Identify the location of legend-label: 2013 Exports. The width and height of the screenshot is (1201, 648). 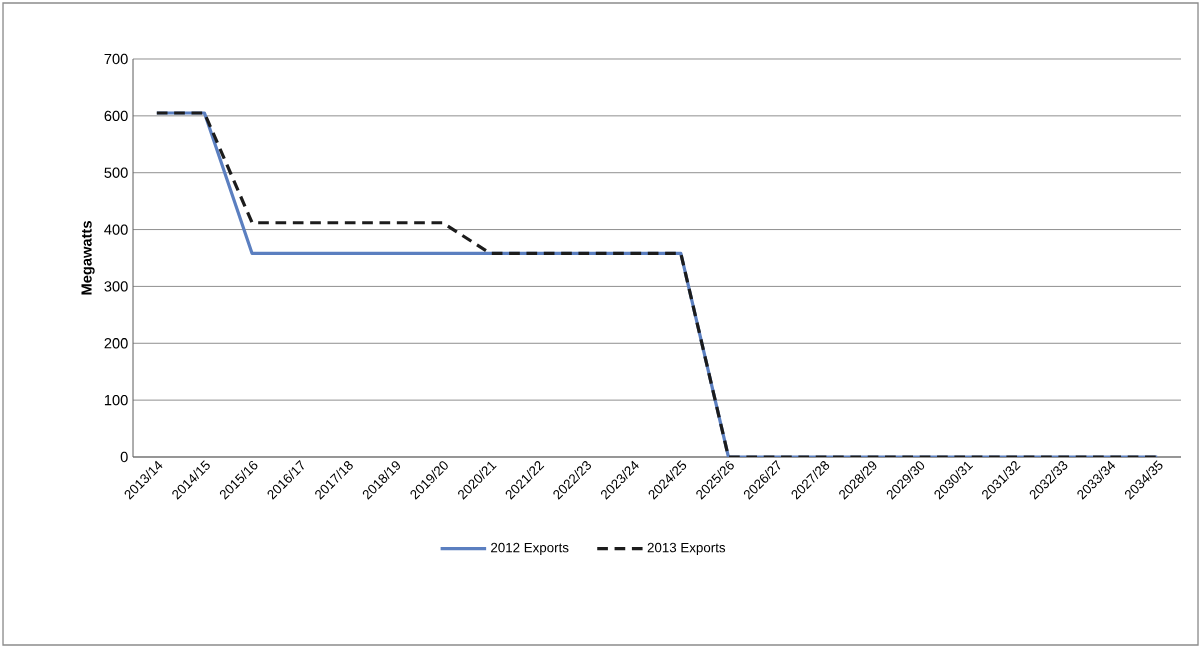
(686, 548).